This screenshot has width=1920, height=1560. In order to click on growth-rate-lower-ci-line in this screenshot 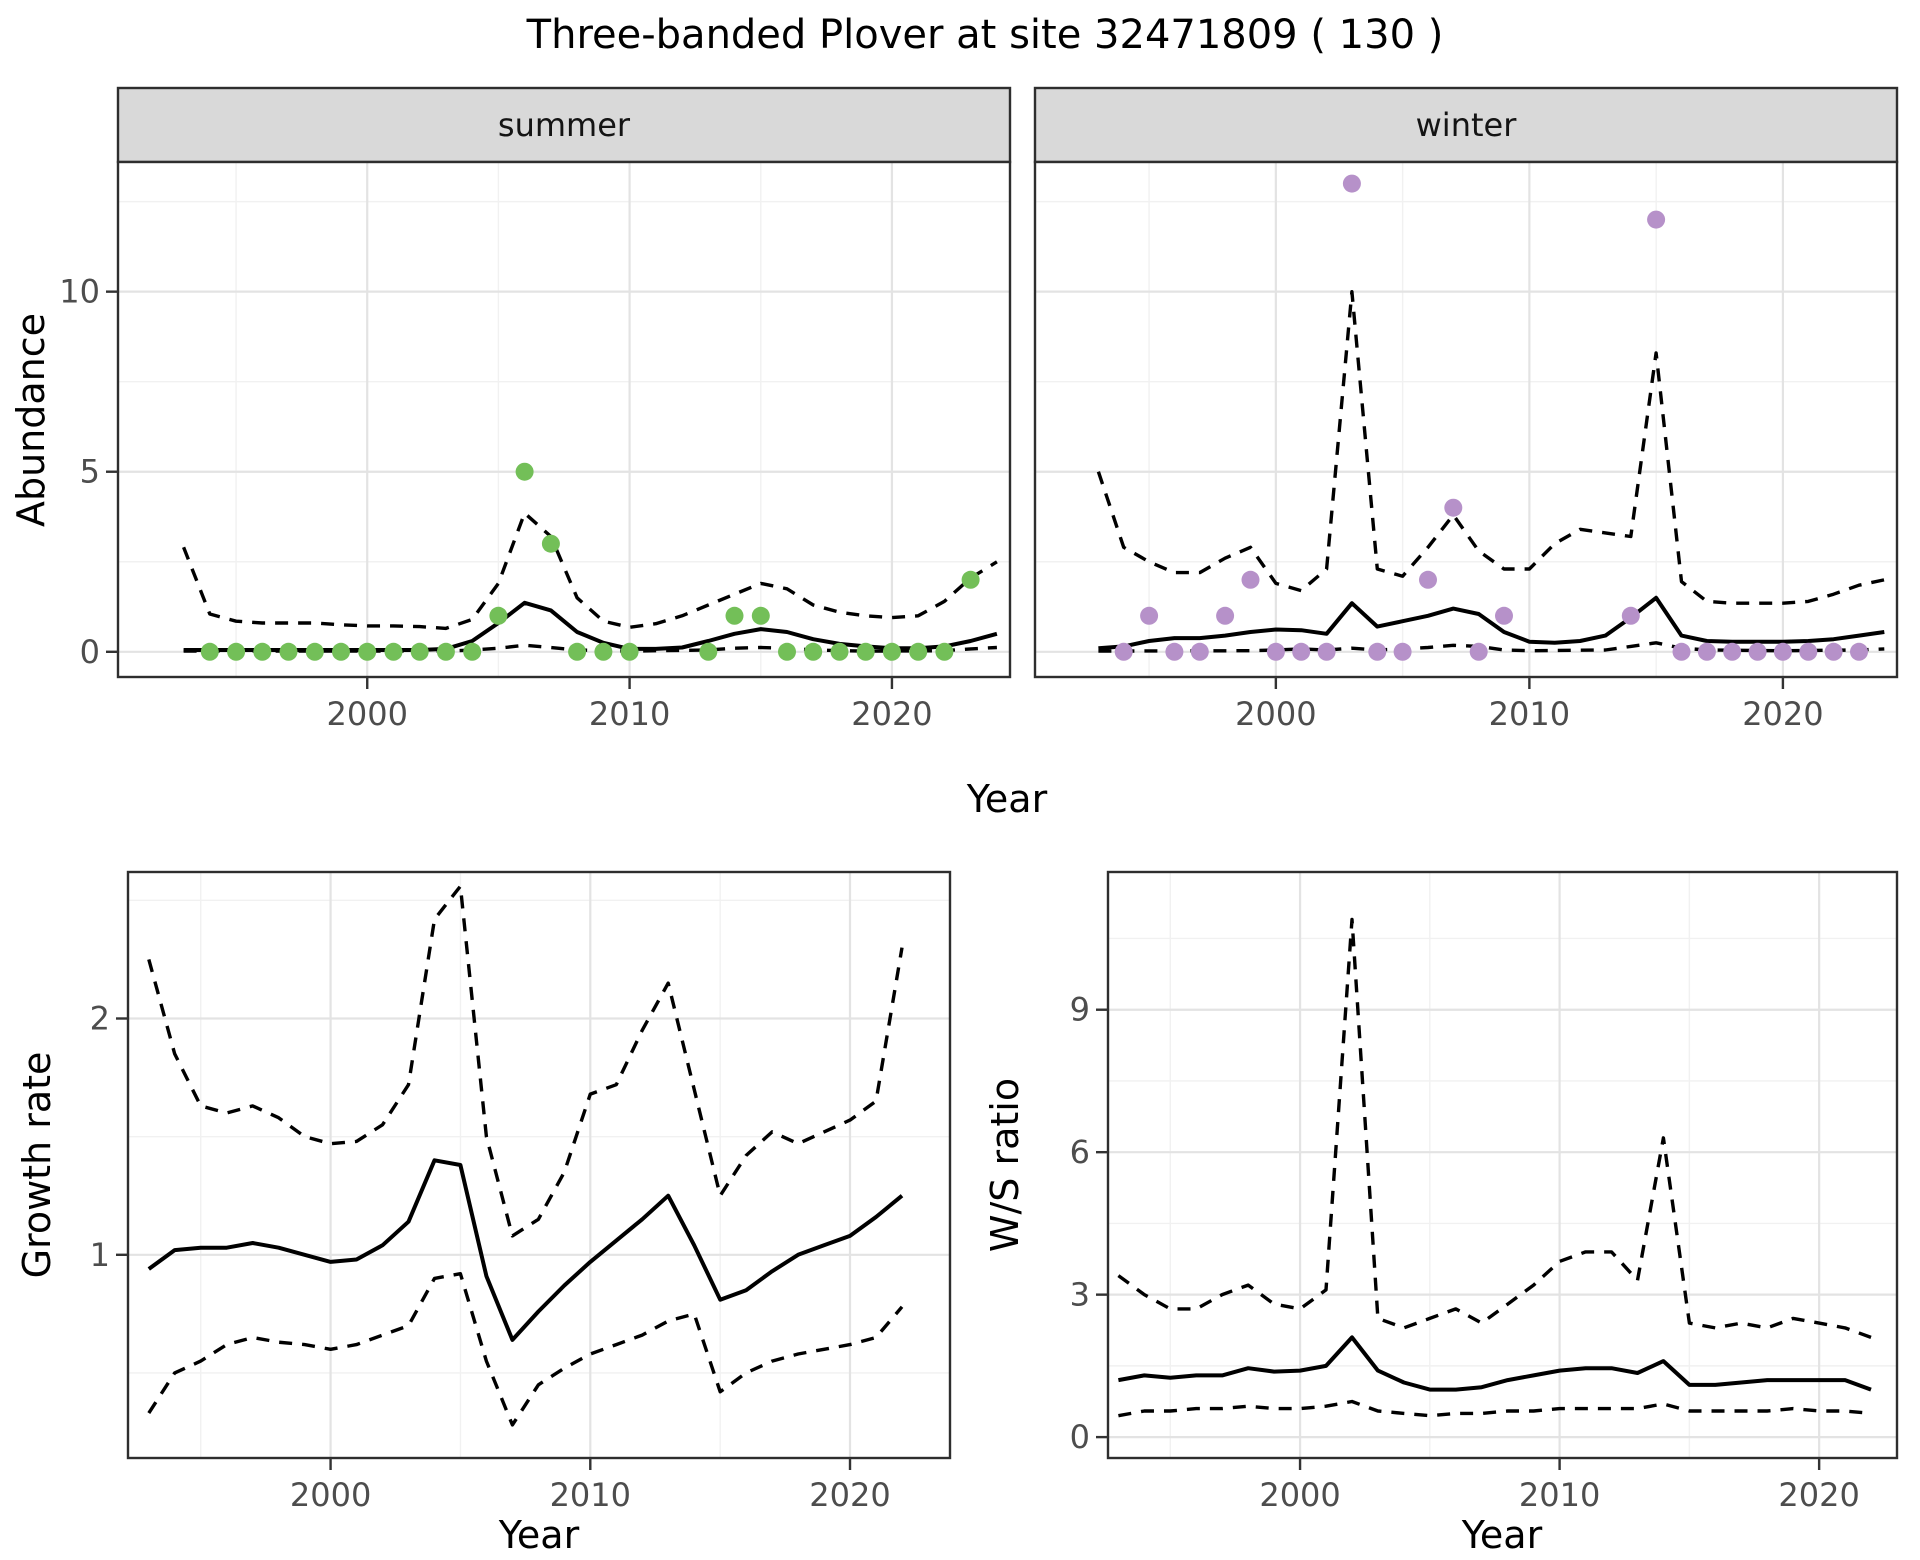, I will do `click(525, 1349)`.